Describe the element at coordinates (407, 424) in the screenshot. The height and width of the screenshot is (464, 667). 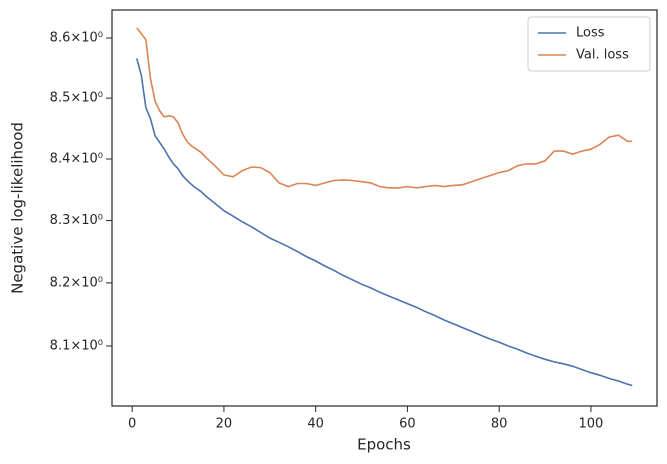
I see `x-tick-label: 60` at that location.